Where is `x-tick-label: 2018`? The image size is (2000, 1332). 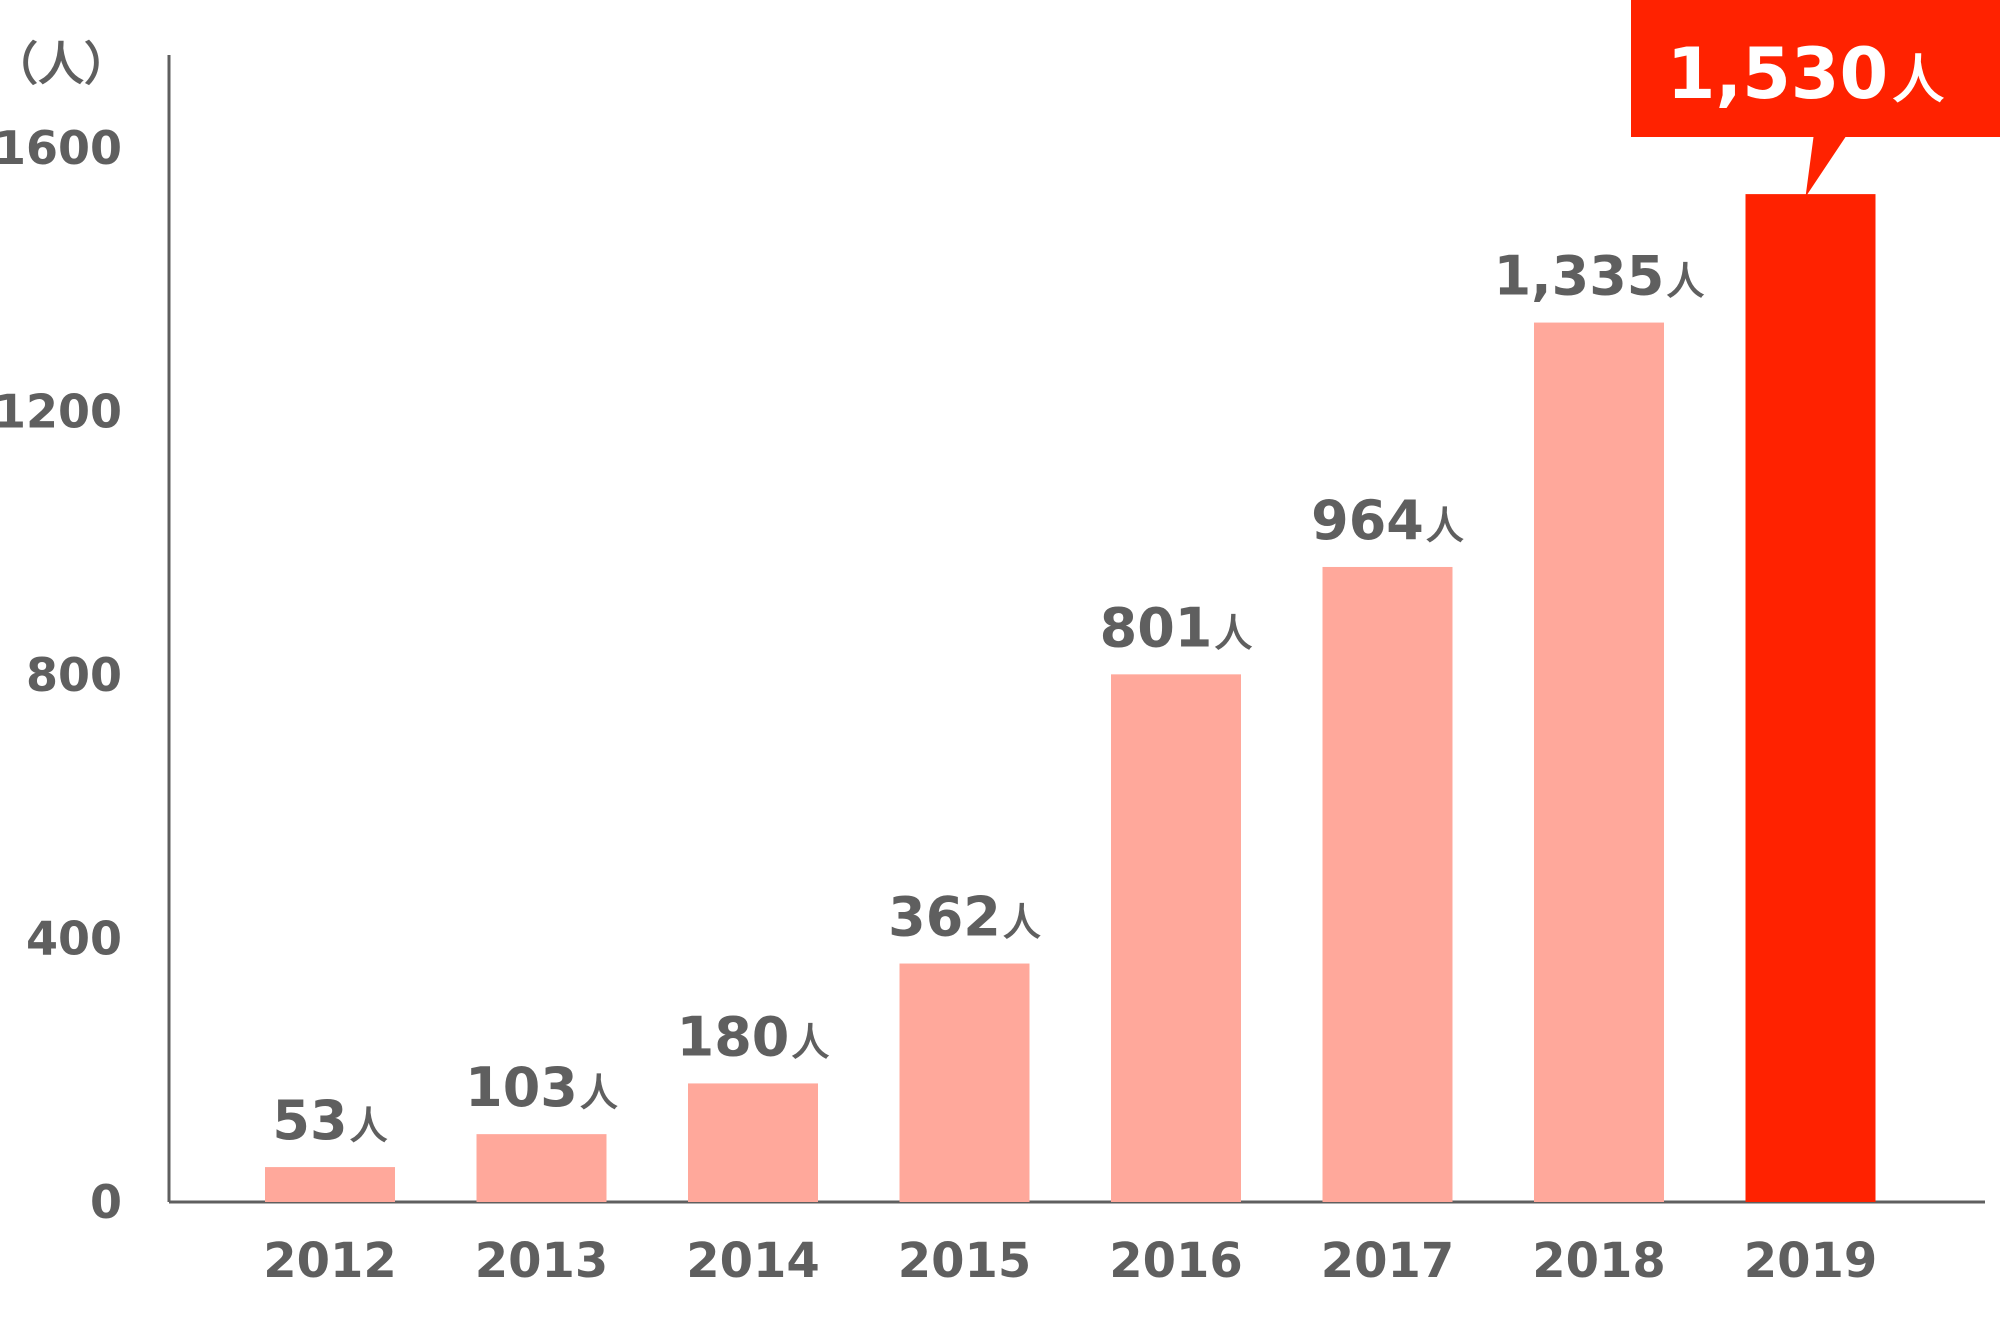 x-tick-label: 2018 is located at coordinates (1599, 1261).